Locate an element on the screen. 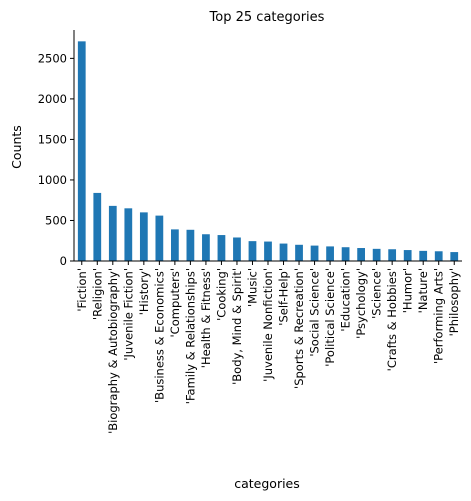 The height and width of the screenshot is (501, 471). y-tick-label: 1000 is located at coordinates (52, 180).